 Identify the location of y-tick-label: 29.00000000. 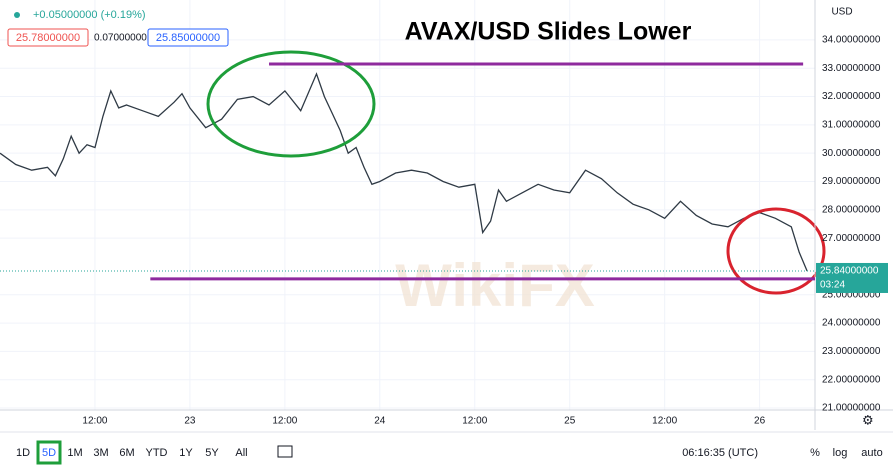
(851, 181).